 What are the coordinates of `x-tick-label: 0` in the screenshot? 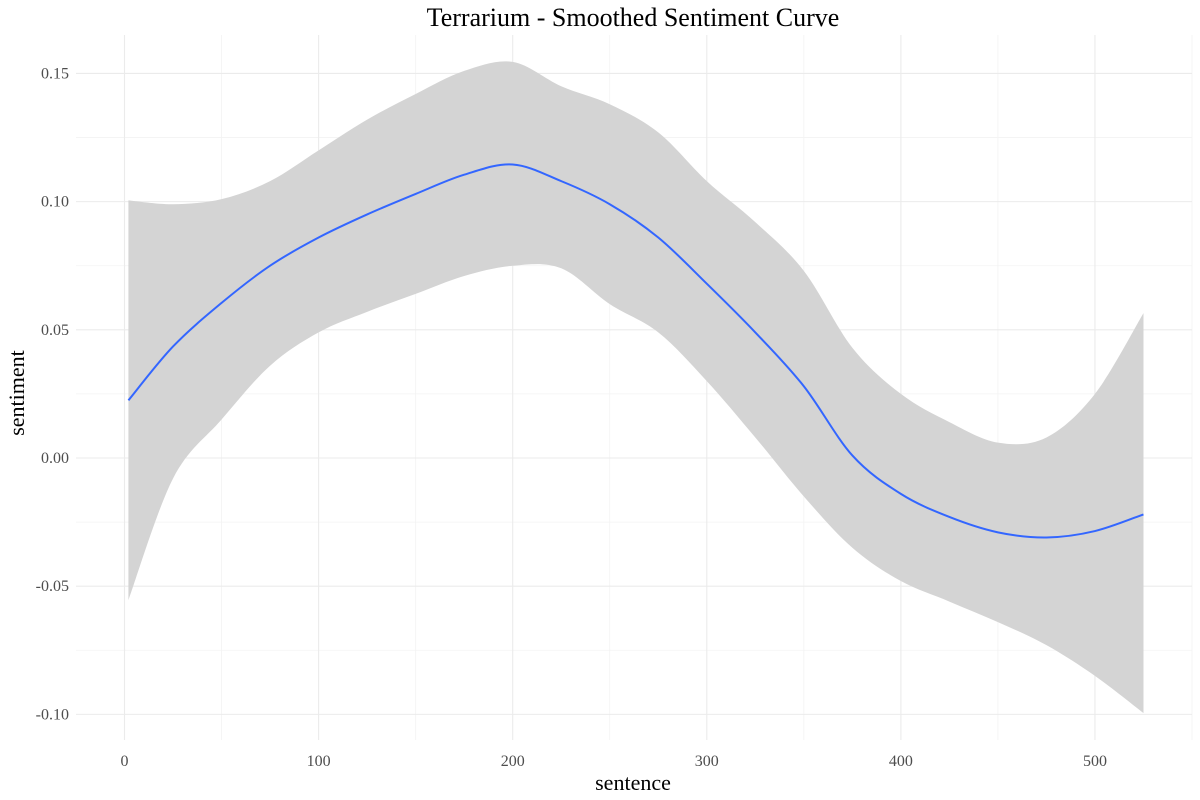 It's located at (125, 761).